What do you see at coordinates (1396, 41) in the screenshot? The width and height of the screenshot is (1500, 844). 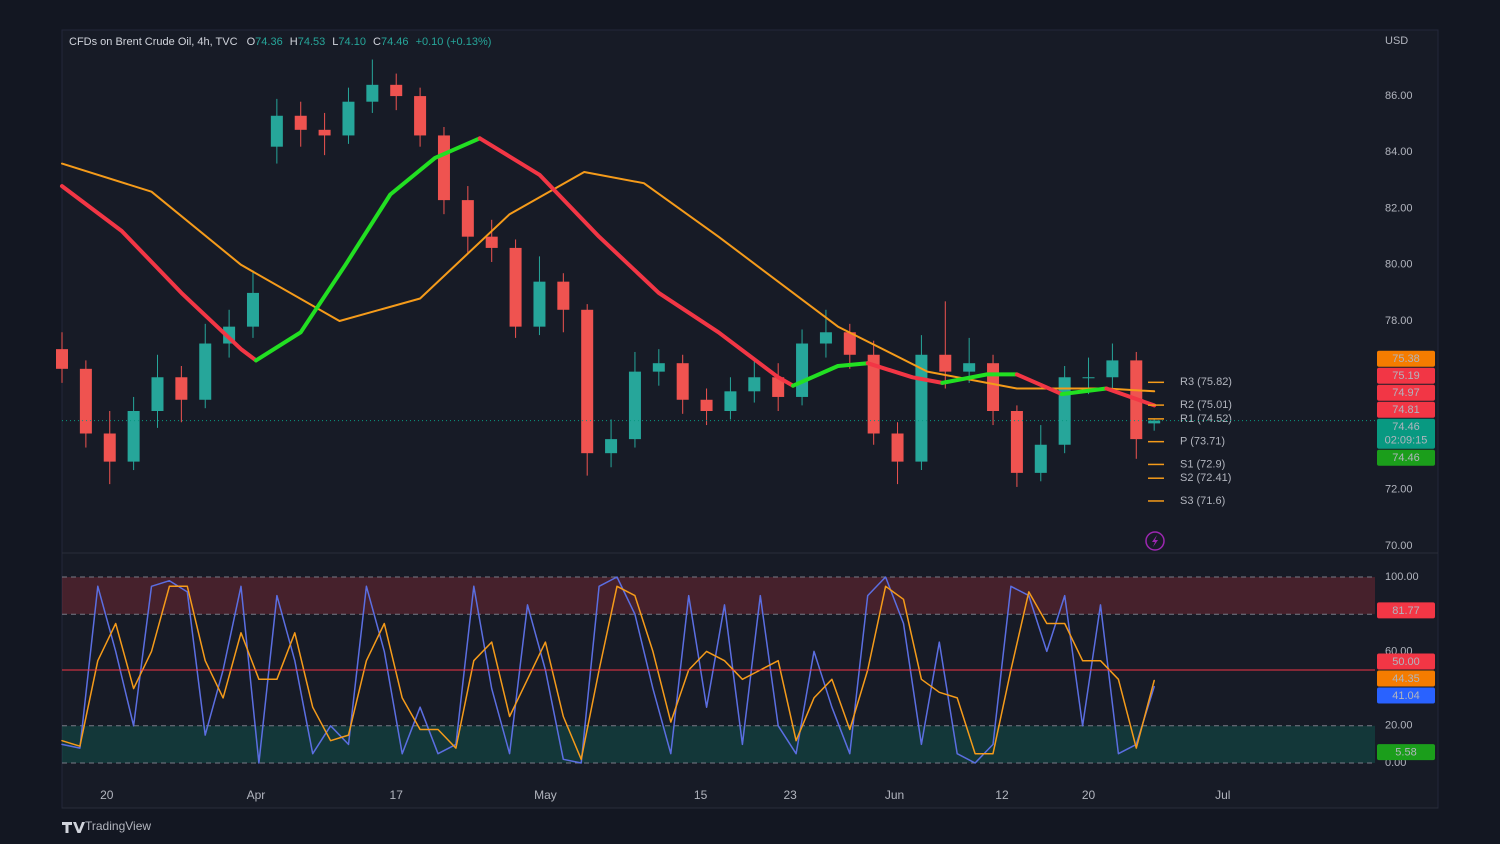 I see `currency: USD` at bounding box center [1396, 41].